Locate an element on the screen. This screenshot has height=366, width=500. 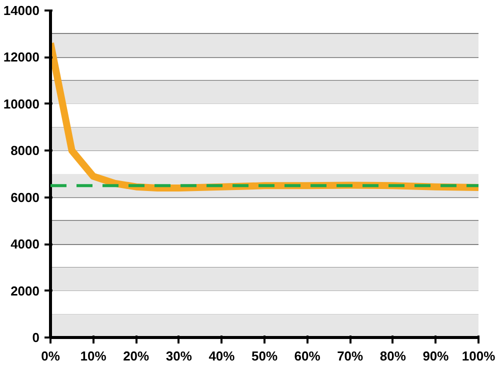
y-tick-label: 6000 is located at coordinates (25, 197).